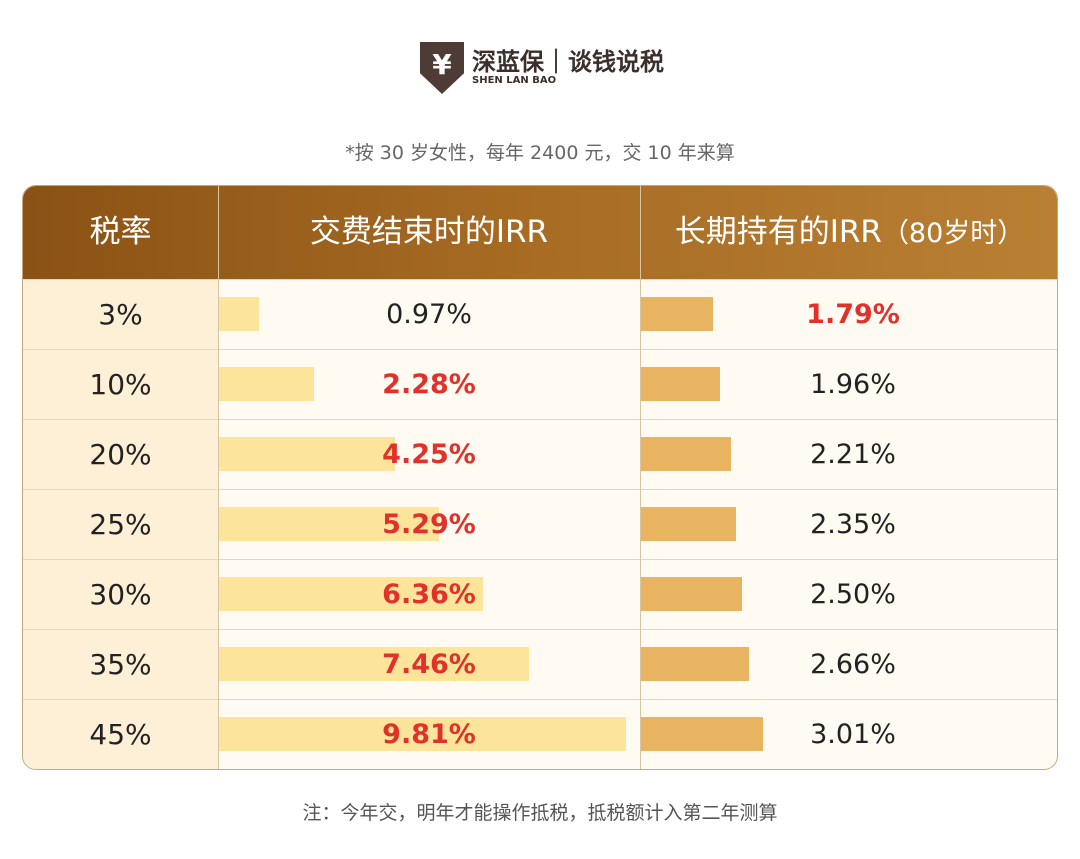  Describe the element at coordinates (120, 384) in the screenshot. I see `tax-rate: 10%` at that location.